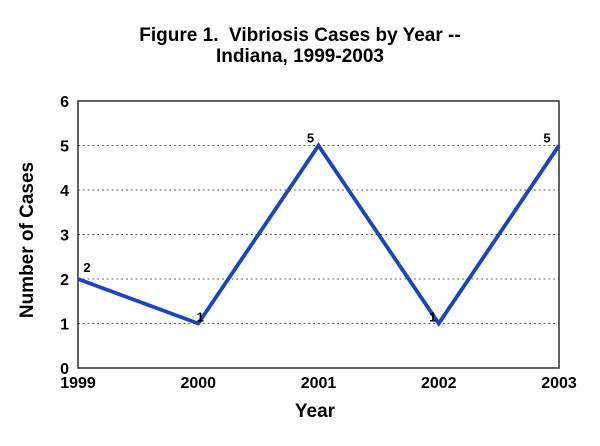  What do you see at coordinates (300, 35) in the screenshot?
I see `chart-title-line1: Figure 1. Vibriosis Cases by Year --` at bounding box center [300, 35].